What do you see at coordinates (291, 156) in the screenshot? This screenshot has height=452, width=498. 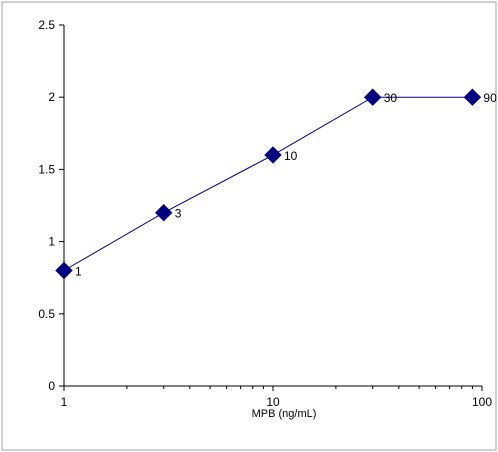 I see `data-point-label: 10` at bounding box center [291, 156].